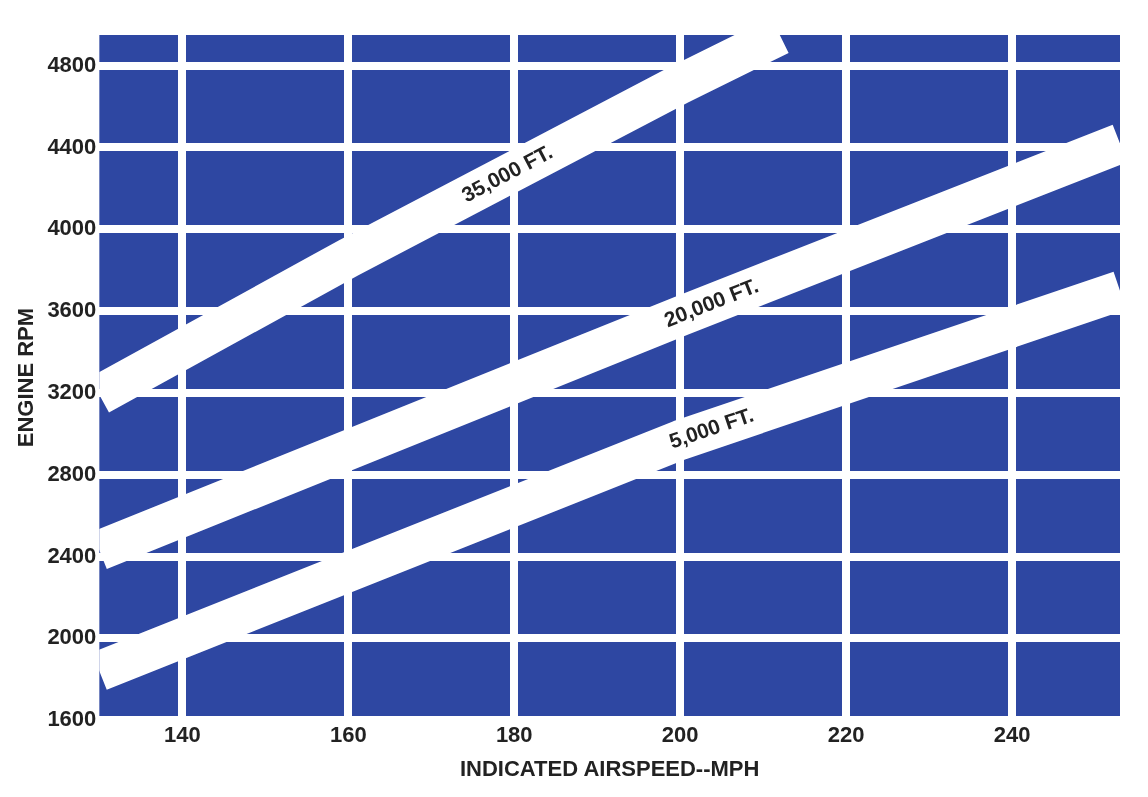 The height and width of the screenshot is (797, 1148). What do you see at coordinates (182, 735) in the screenshot?
I see `x-tick-label: 140` at bounding box center [182, 735].